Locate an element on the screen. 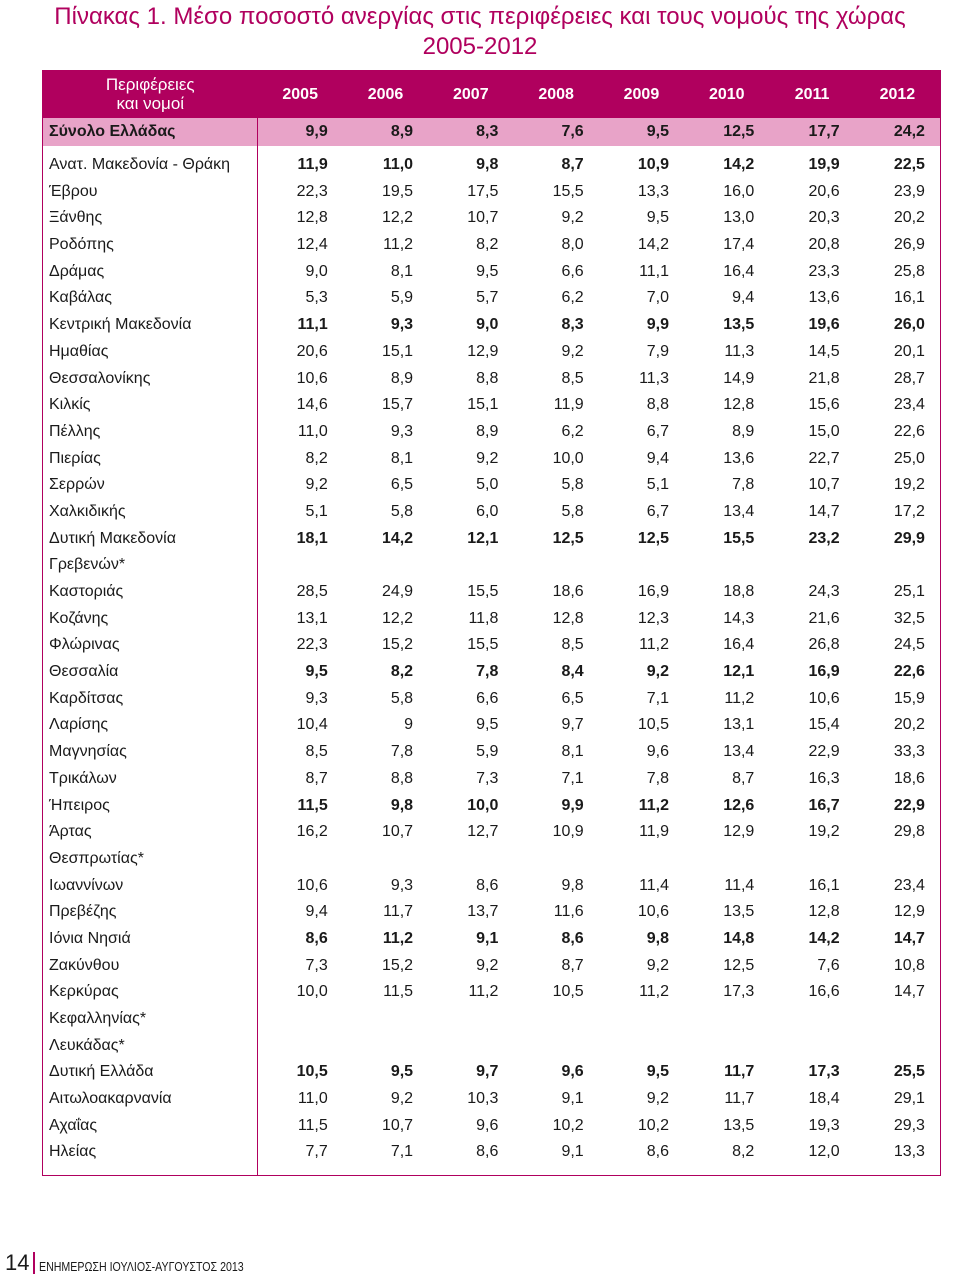  row-value: 24,9 is located at coordinates (397, 591).